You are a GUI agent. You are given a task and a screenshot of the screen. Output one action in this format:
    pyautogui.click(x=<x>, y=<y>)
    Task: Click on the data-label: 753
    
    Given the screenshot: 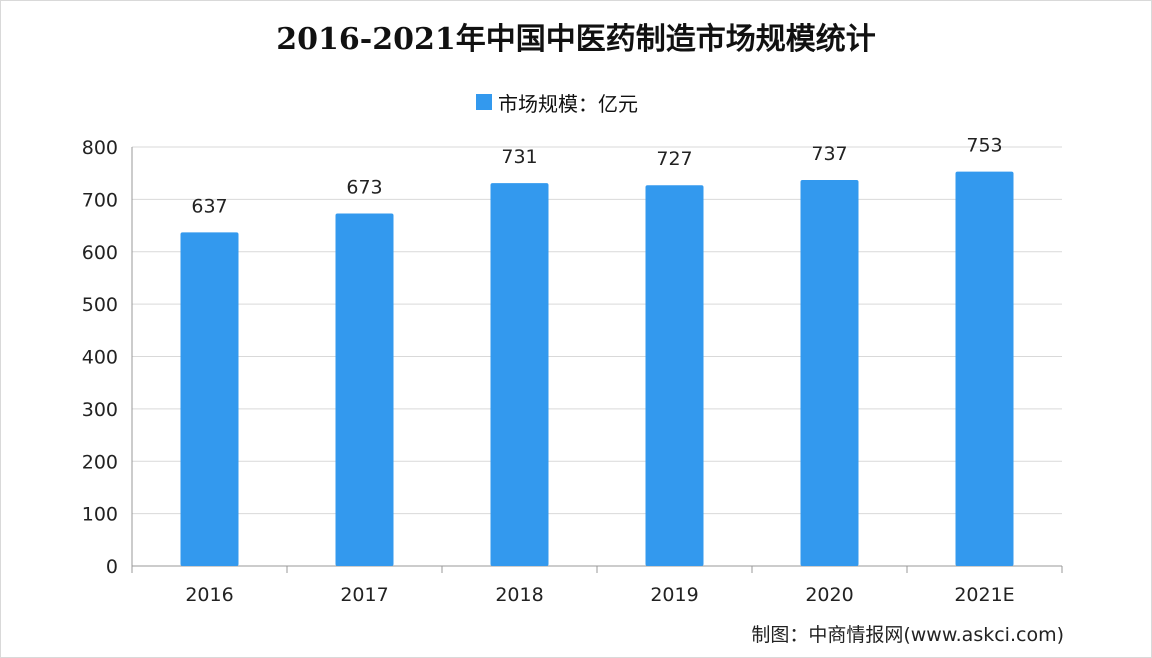 What is the action you would take?
    pyautogui.click(x=984, y=146)
    